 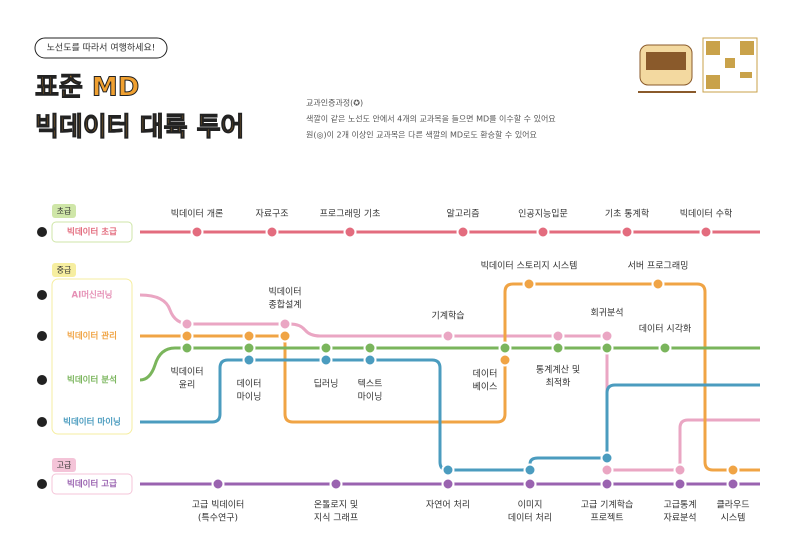 What do you see at coordinates (667, 68) in the screenshot?
I see `train-illustration` at bounding box center [667, 68].